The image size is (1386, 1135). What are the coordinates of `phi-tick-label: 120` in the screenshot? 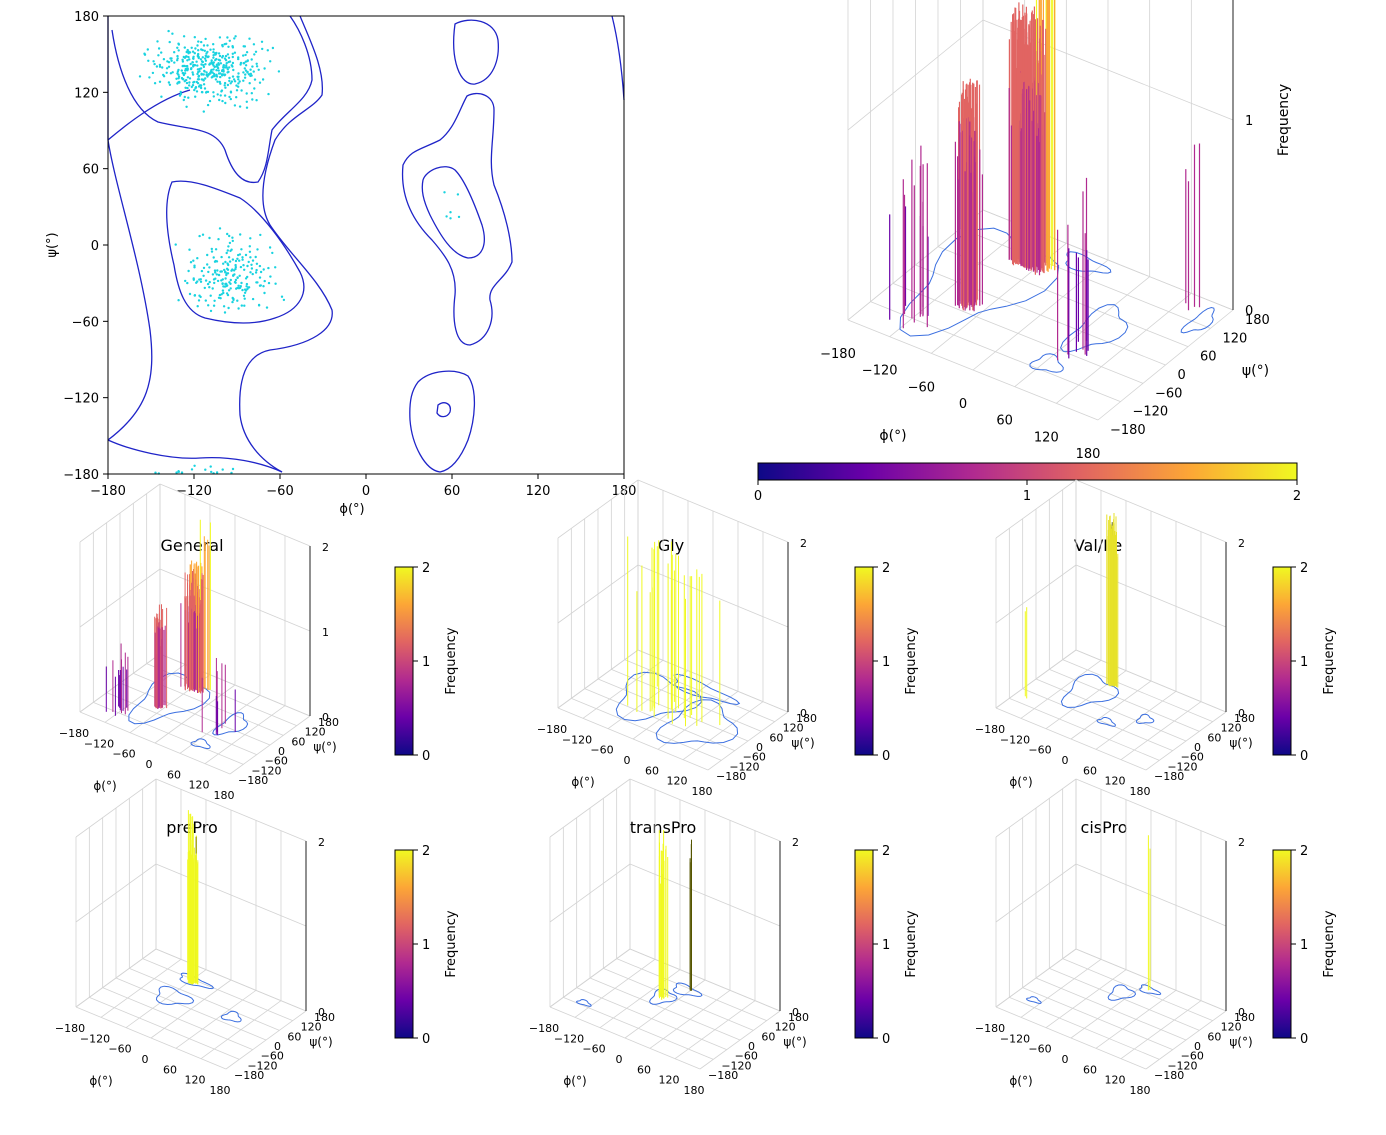 It's located at (1046, 437).